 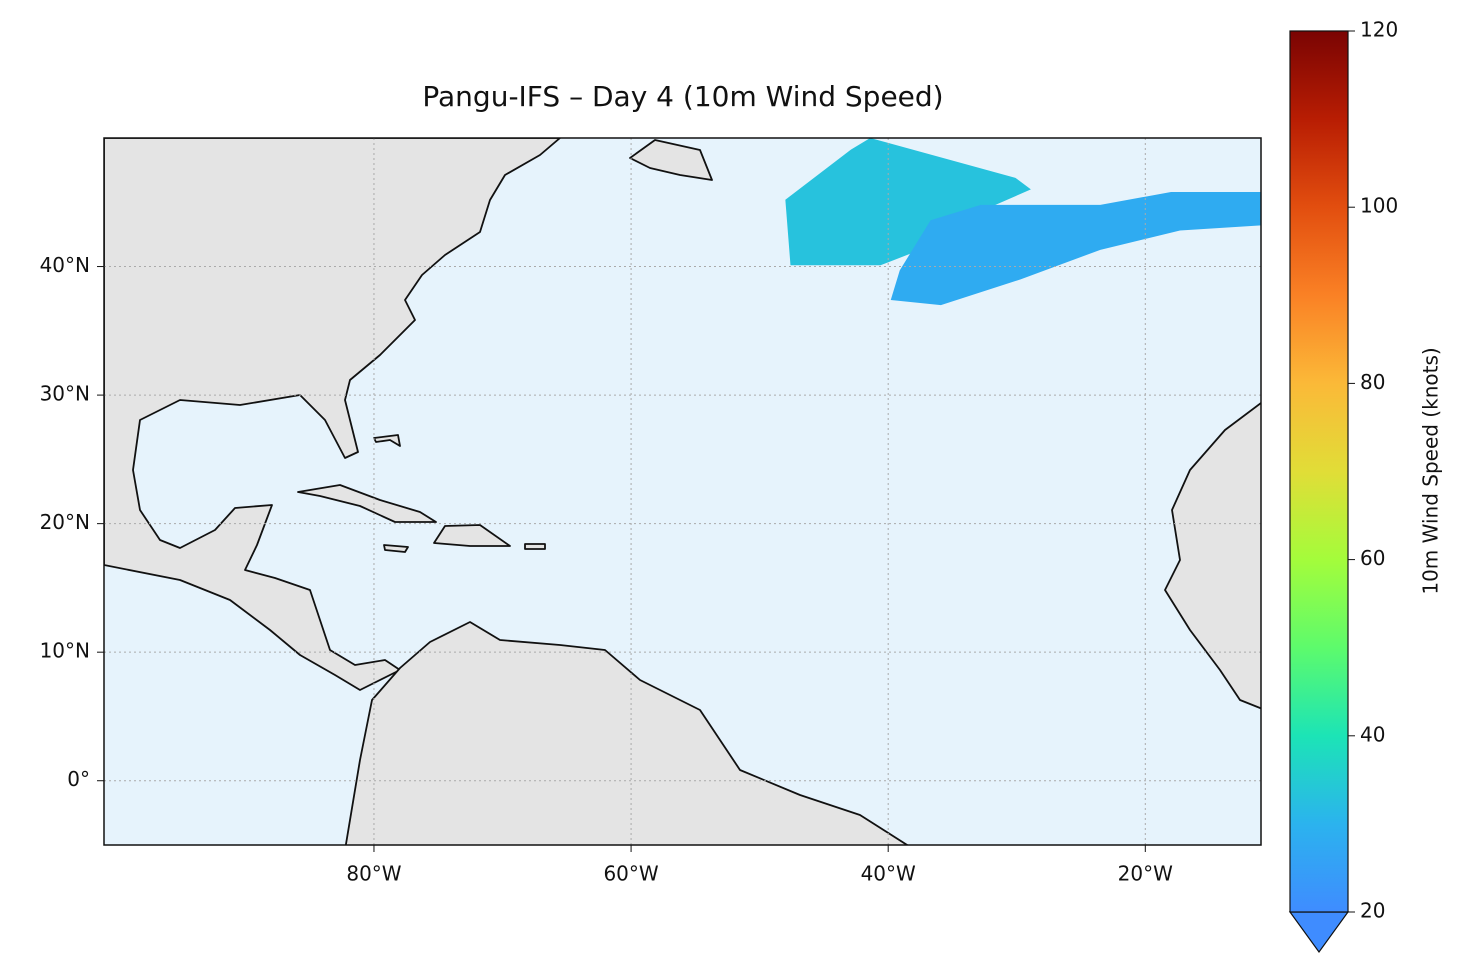 I want to click on y-tick-label: 0°, so click(x=78, y=779).